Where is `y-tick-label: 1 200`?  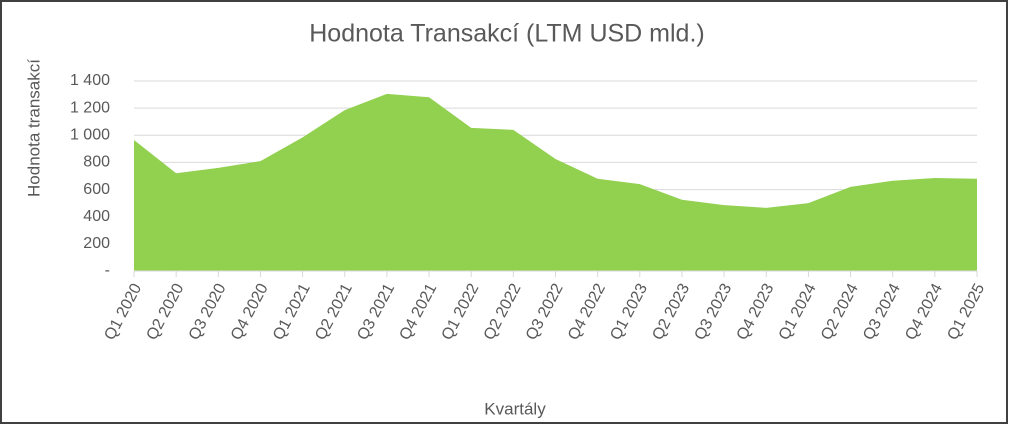 y-tick-label: 1 200 is located at coordinates (90, 107).